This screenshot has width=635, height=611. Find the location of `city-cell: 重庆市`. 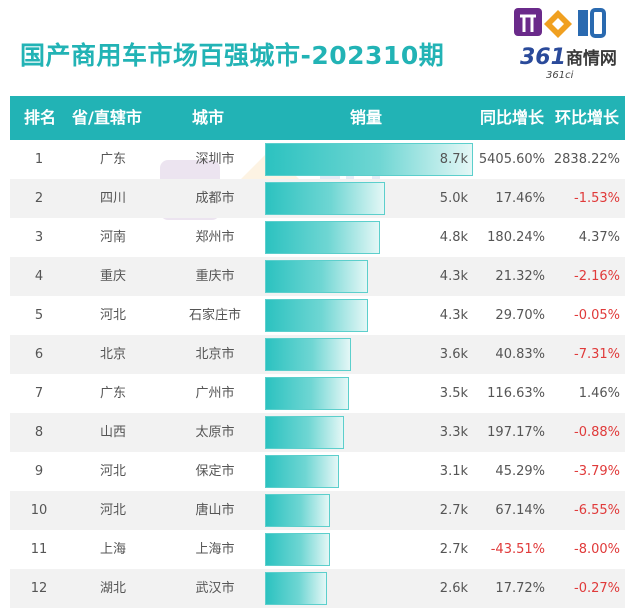

city-cell: 重庆市 is located at coordinates (215, 276).